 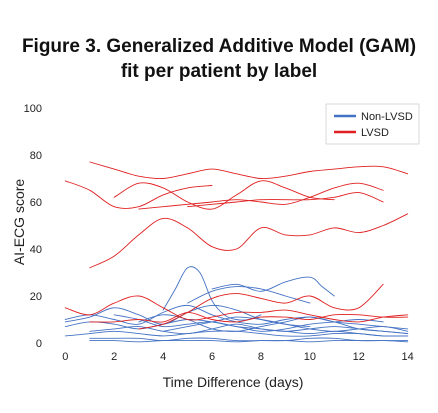 I want to click on y-tick-label: 80, so click(x=36, y=156).